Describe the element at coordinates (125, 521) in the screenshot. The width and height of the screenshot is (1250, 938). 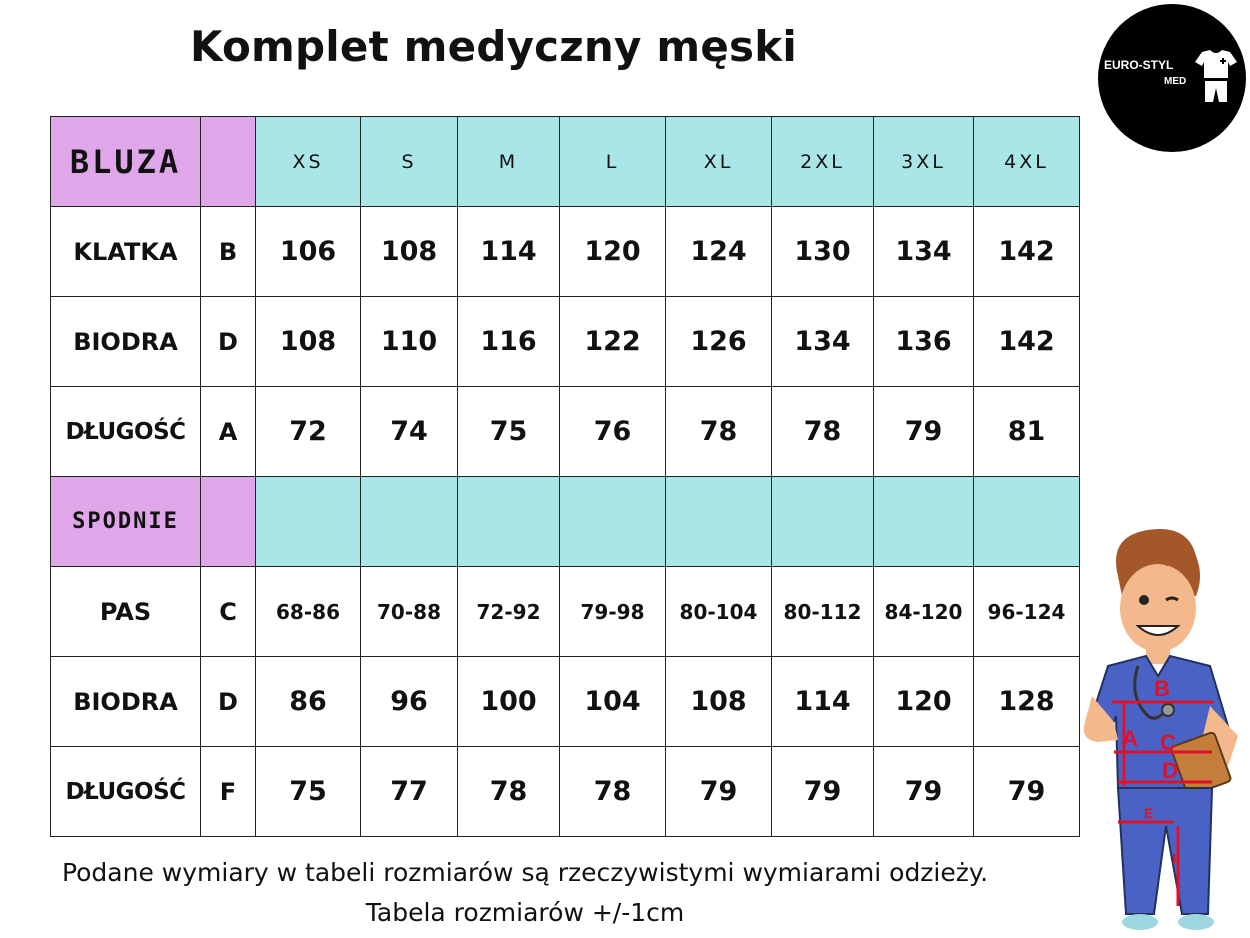
I see `section-label-spodnie: SPODNIE` at that location.